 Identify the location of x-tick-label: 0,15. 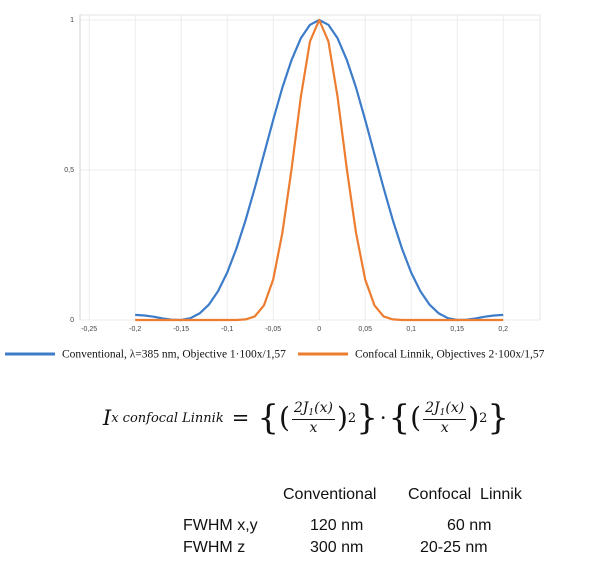
(457, 329).